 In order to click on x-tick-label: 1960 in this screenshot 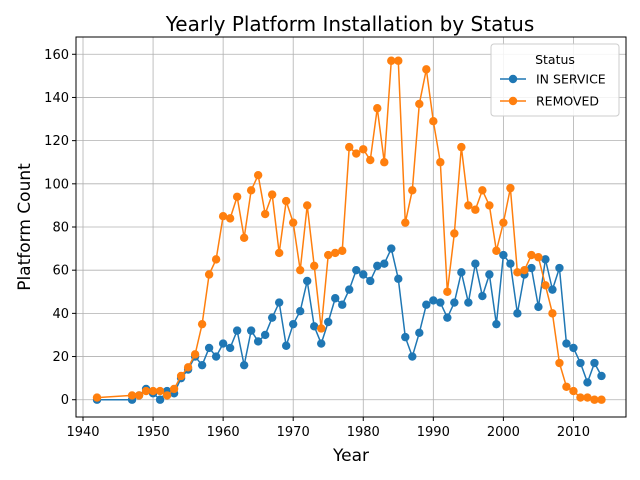, I will do `click(223, 432)`.